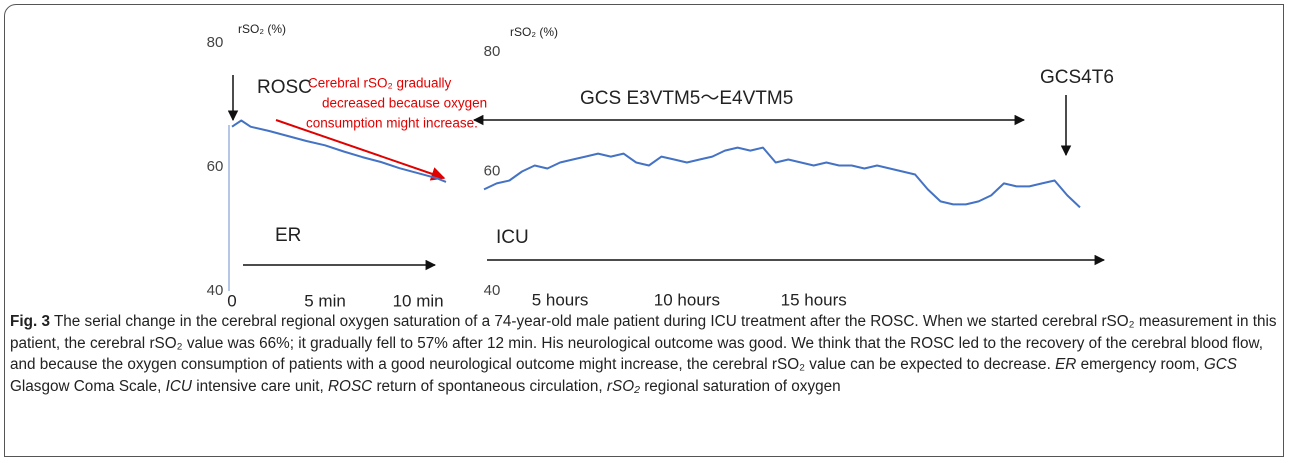  Describe the element at coordinates (231, 300) in the screenshot. I see `x-tick-label: 0` at that location.